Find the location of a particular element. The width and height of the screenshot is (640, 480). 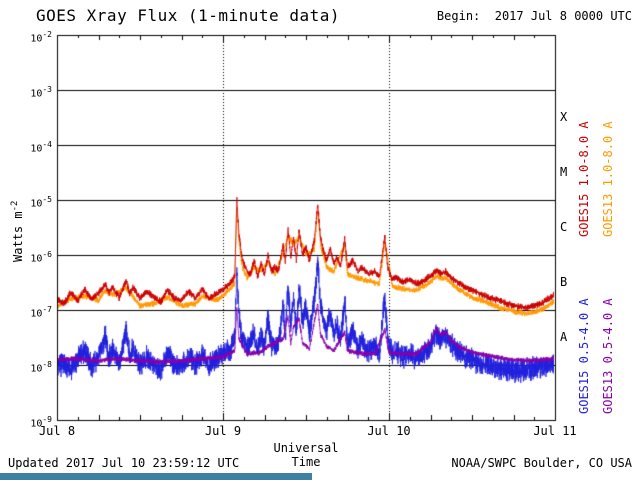

y-tick-label: 10⁻² is located at coordinates (41, 37).